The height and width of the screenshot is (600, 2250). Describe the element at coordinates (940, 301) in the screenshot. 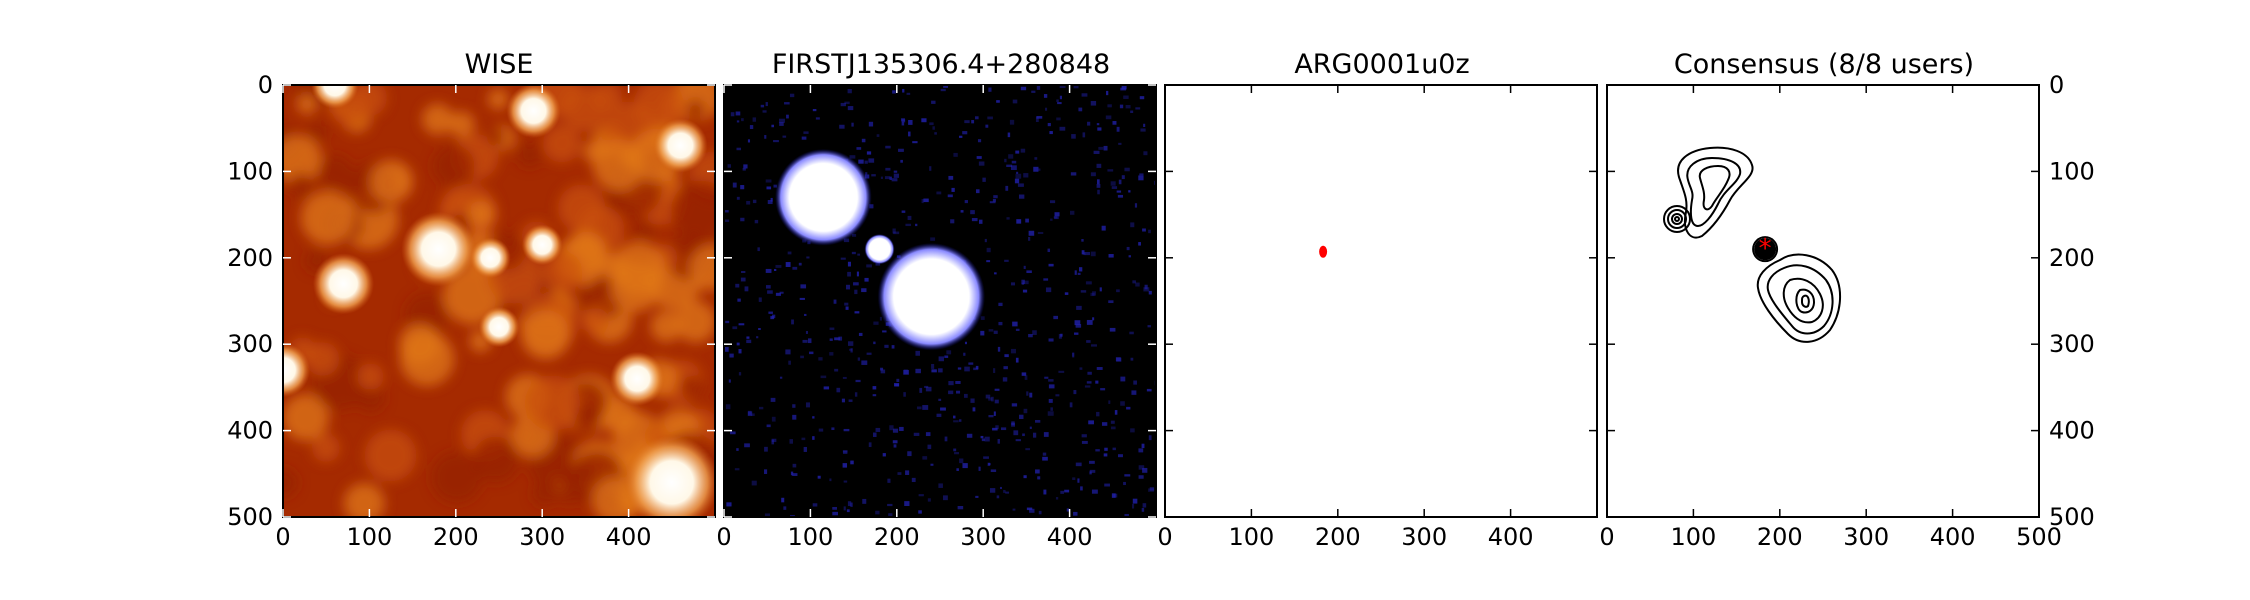

I see `panel-2-frame` at that location.